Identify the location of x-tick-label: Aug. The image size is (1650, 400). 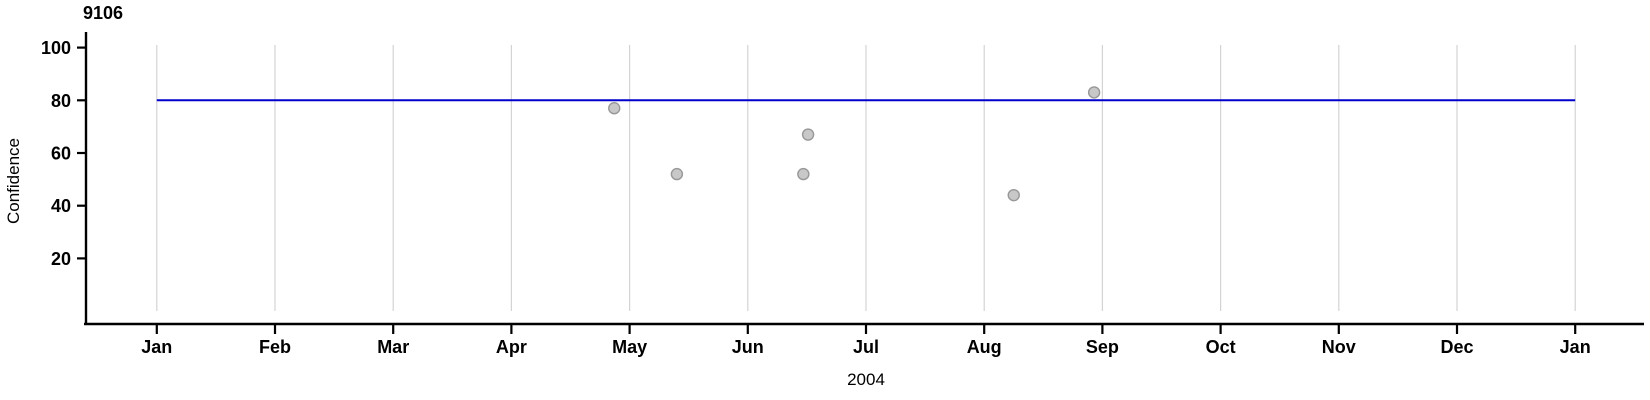
(984, 347).